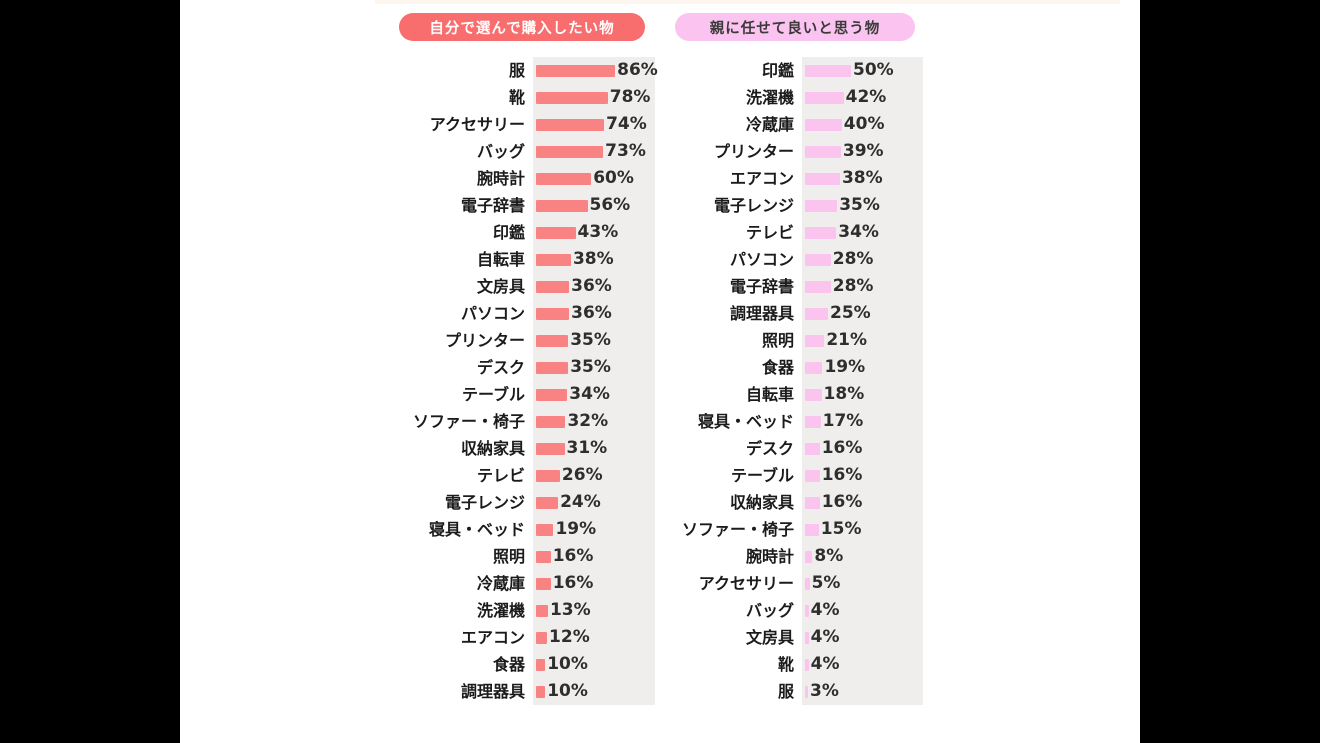 Image resolution: width=1320 pixels, height=743 pixels. I want to click on item-label: エアコン, so click(492, 637).